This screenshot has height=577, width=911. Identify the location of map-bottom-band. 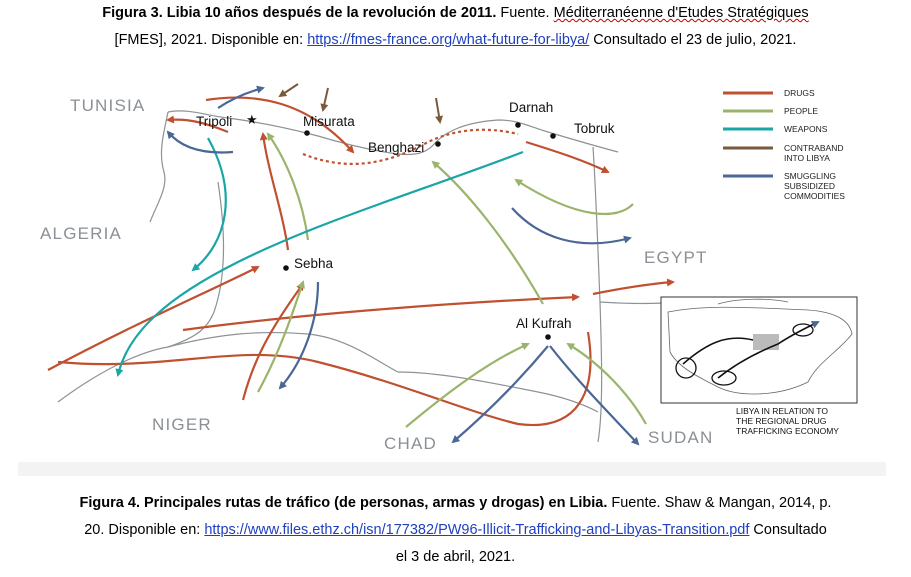
(452, 469).